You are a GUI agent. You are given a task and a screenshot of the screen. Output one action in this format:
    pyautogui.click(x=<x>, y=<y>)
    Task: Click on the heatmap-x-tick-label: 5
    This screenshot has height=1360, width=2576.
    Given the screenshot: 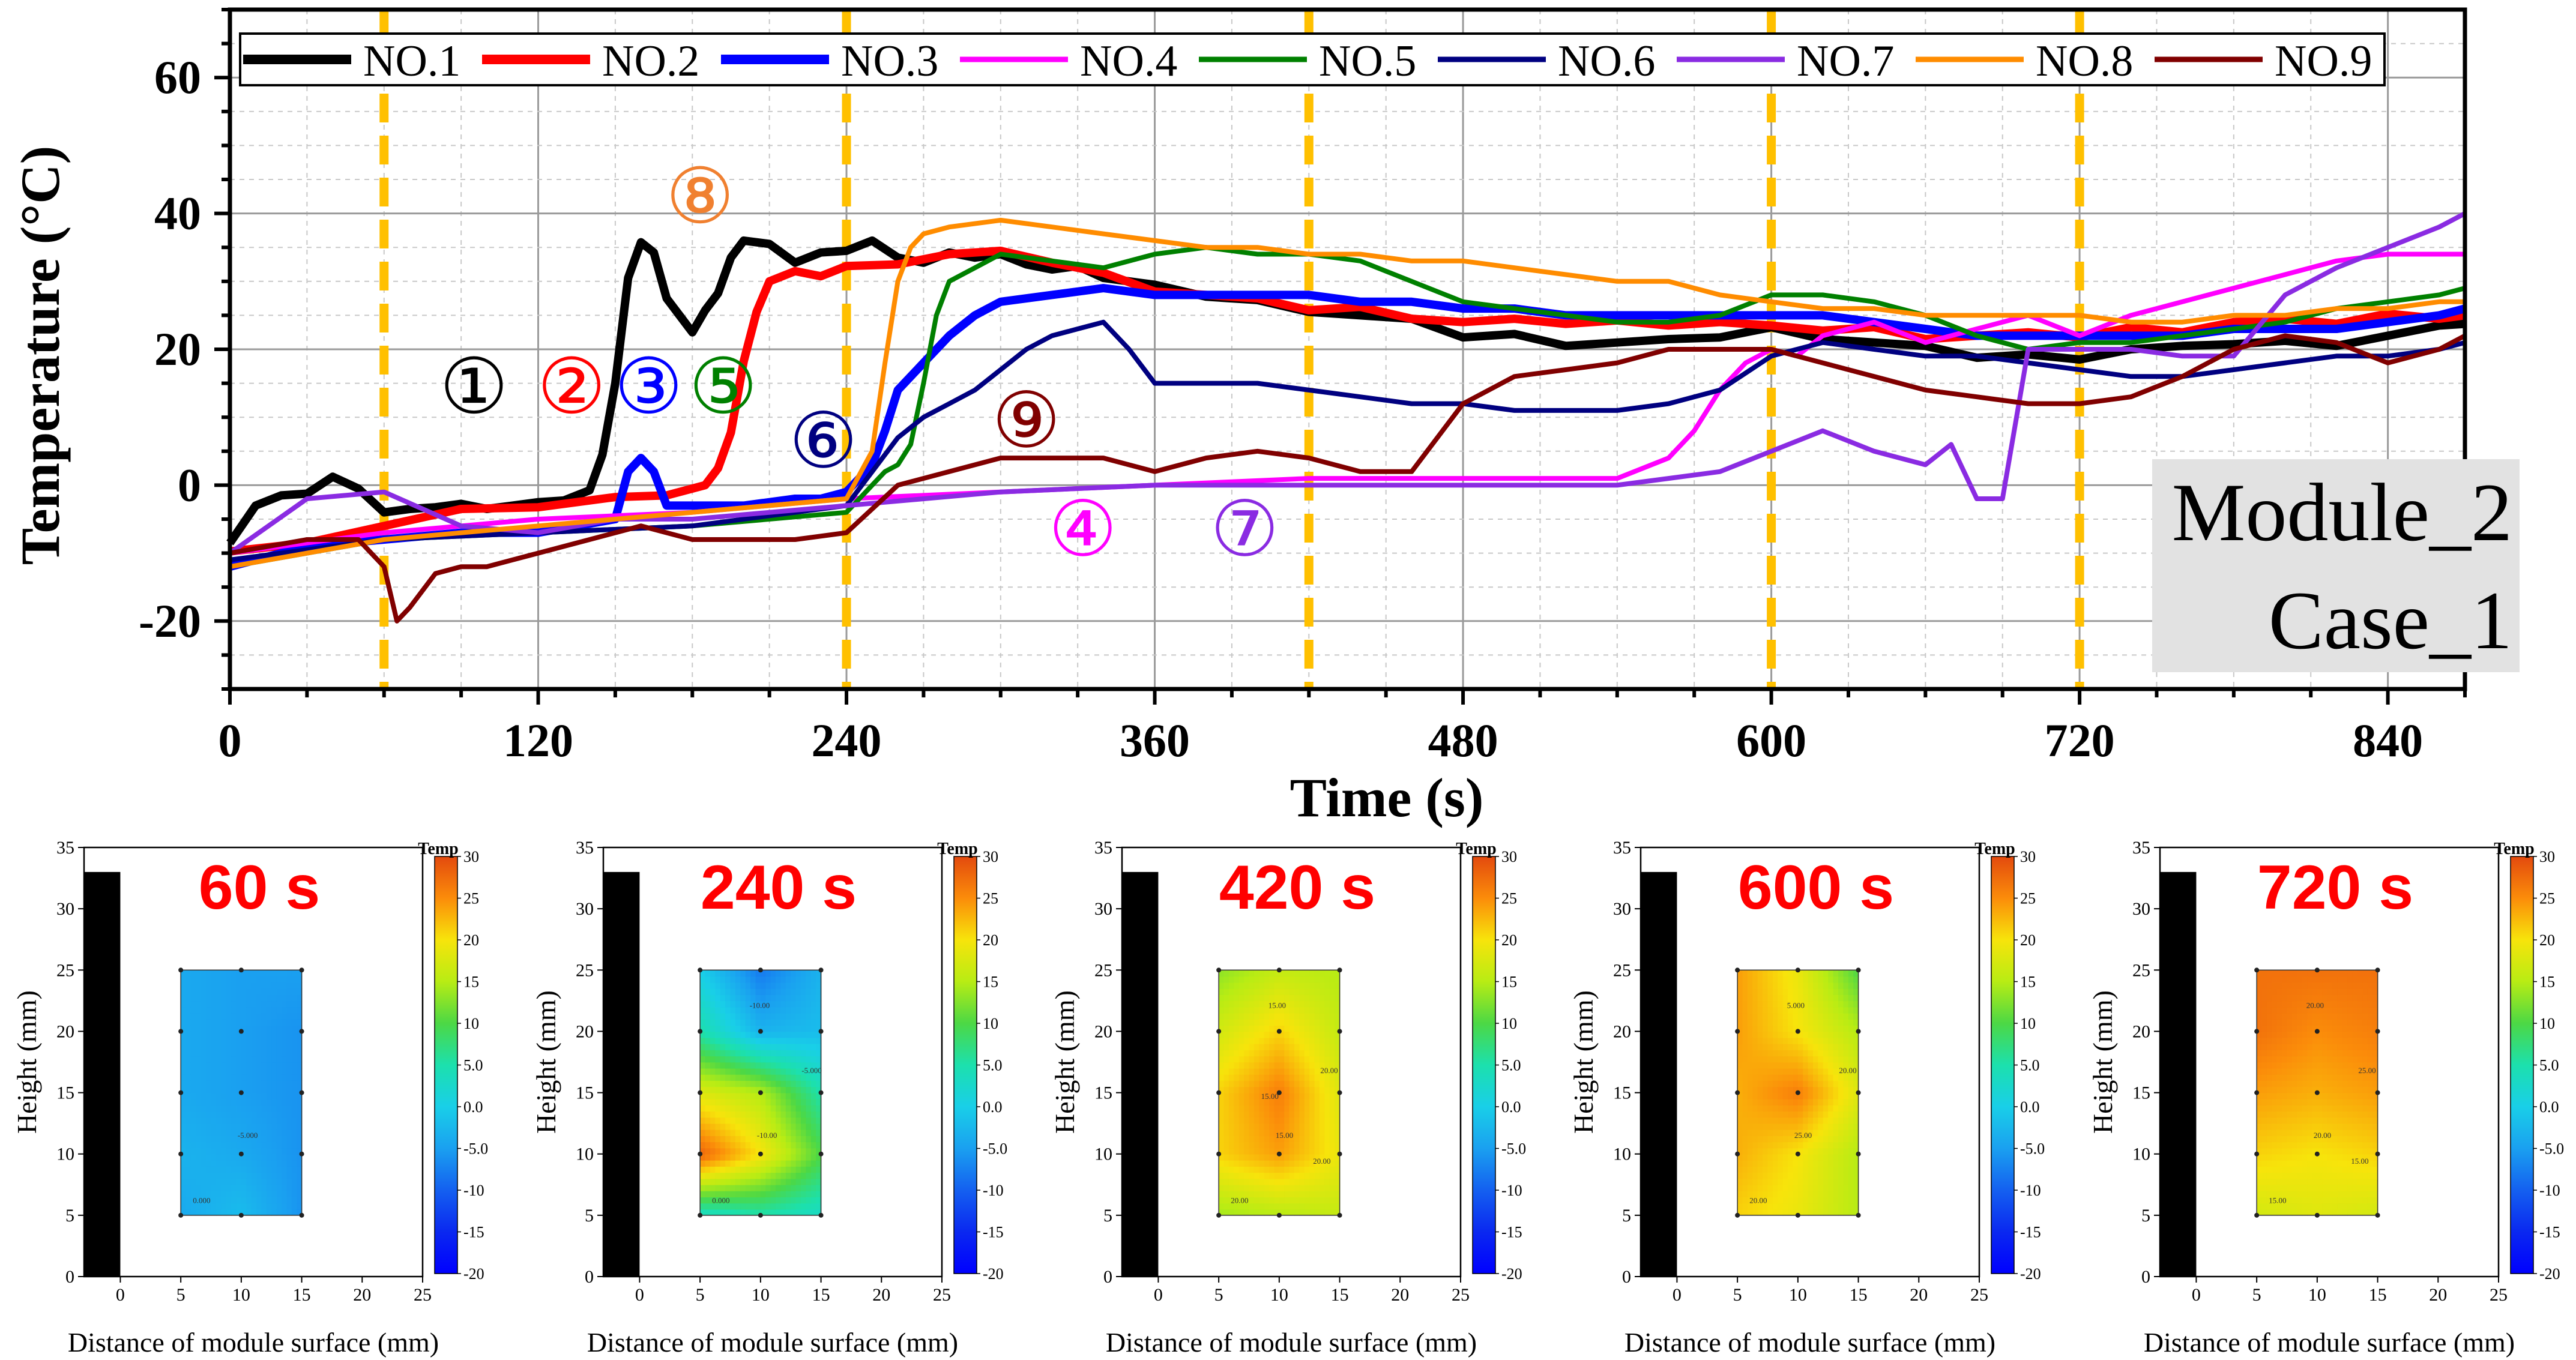 What is the action you would take?
    pyautogui.click(x=1218, y=1295)
    